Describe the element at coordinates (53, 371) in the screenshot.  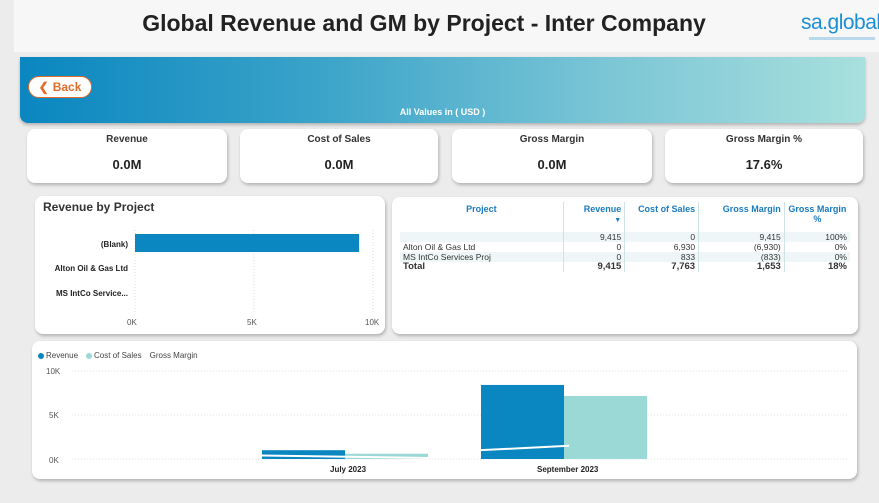
I see `y-tick-label: 10K` at that location.